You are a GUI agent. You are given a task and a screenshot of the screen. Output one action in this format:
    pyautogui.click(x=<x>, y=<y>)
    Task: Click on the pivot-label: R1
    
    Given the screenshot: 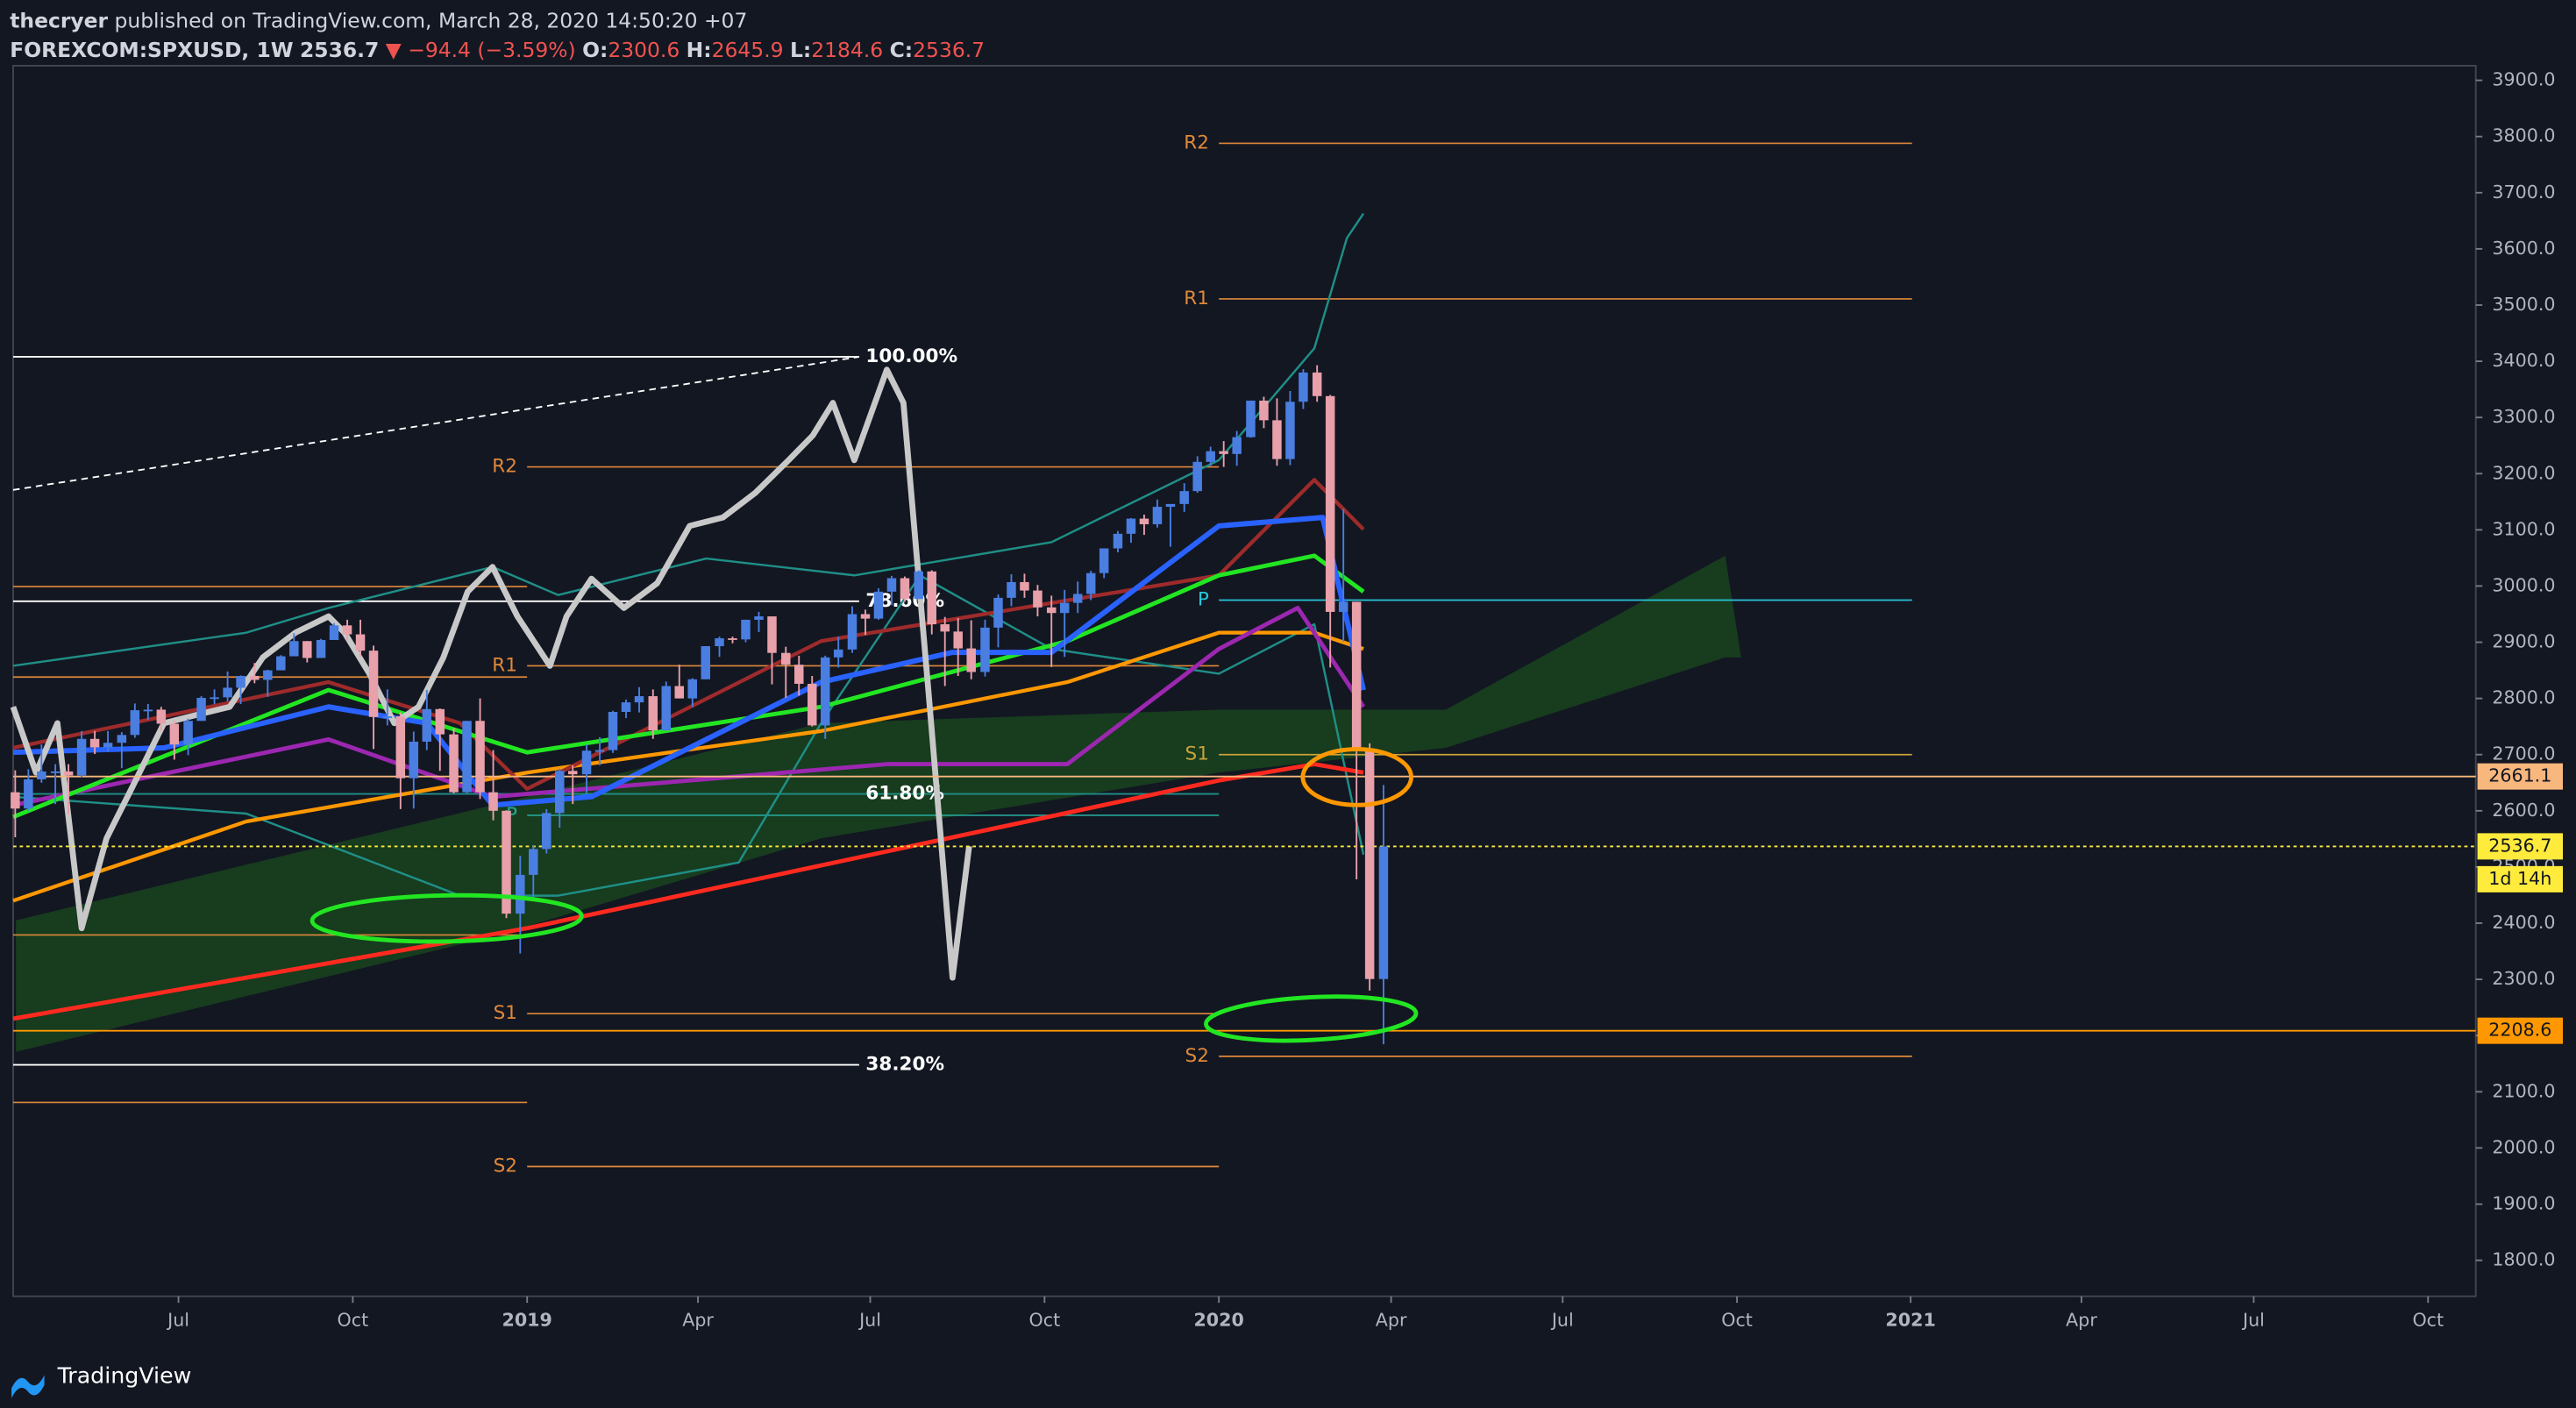 What is the action you would take?
    pyautogui.click(x=504, y=665)
    